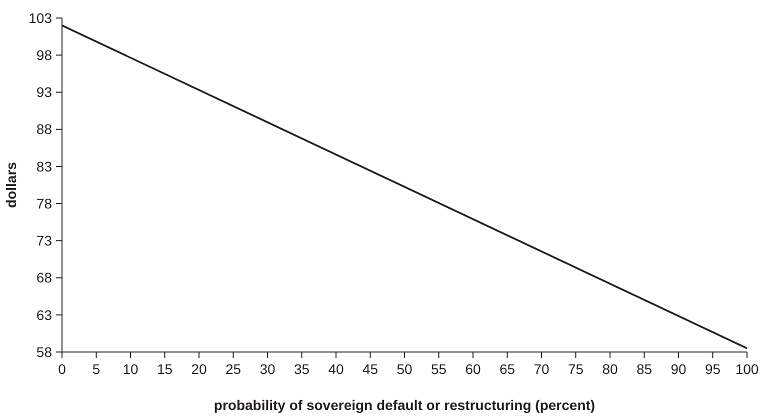 Image resolution: width=769 pixels, height=420 pixels. What do you see at coordinates (302, 369) in the screenshot?
I see `x-tick-label: 35` at bounding box center [302, 369].